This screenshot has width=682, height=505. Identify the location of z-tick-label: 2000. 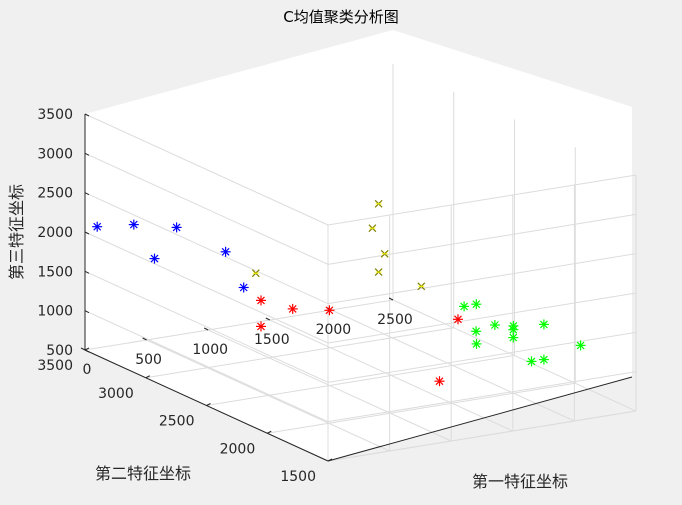
(55, 233).